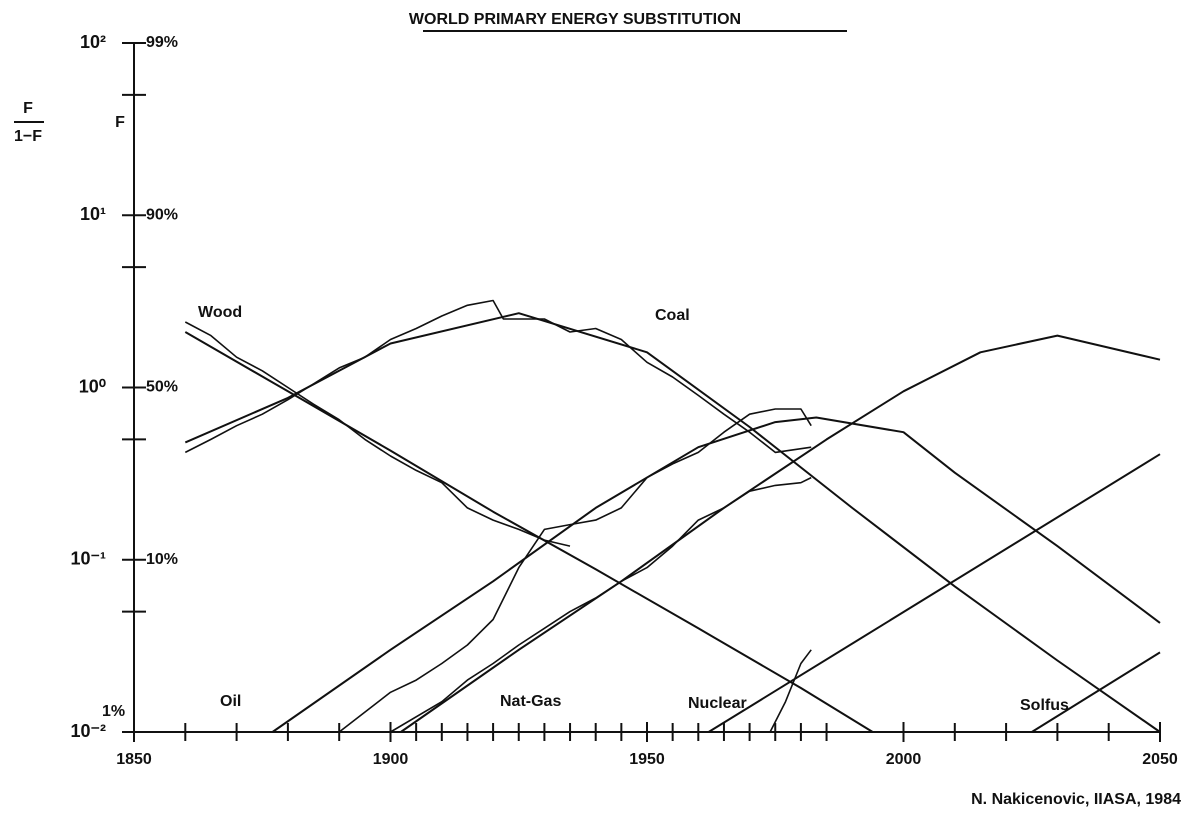 This screenshot has width=1187, height=821. What do you see at coordinates (391, 759) in the screenshot?
I see `x-tick-label: 1900` at bounding box center [391, 759].